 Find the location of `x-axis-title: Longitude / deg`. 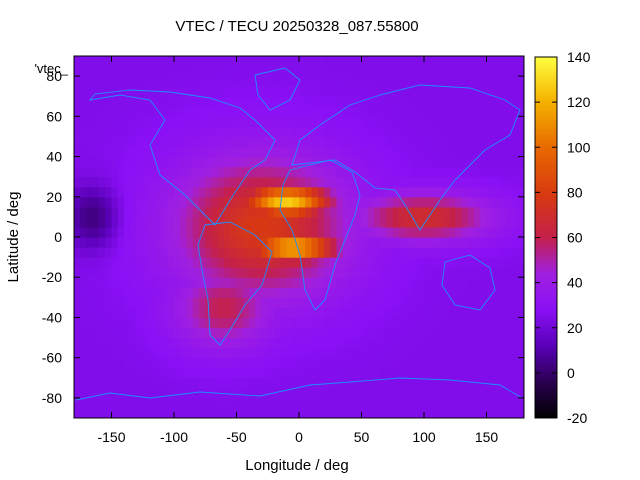

x-axis-title: Longitude / deg is located at coordinates (296, 465).